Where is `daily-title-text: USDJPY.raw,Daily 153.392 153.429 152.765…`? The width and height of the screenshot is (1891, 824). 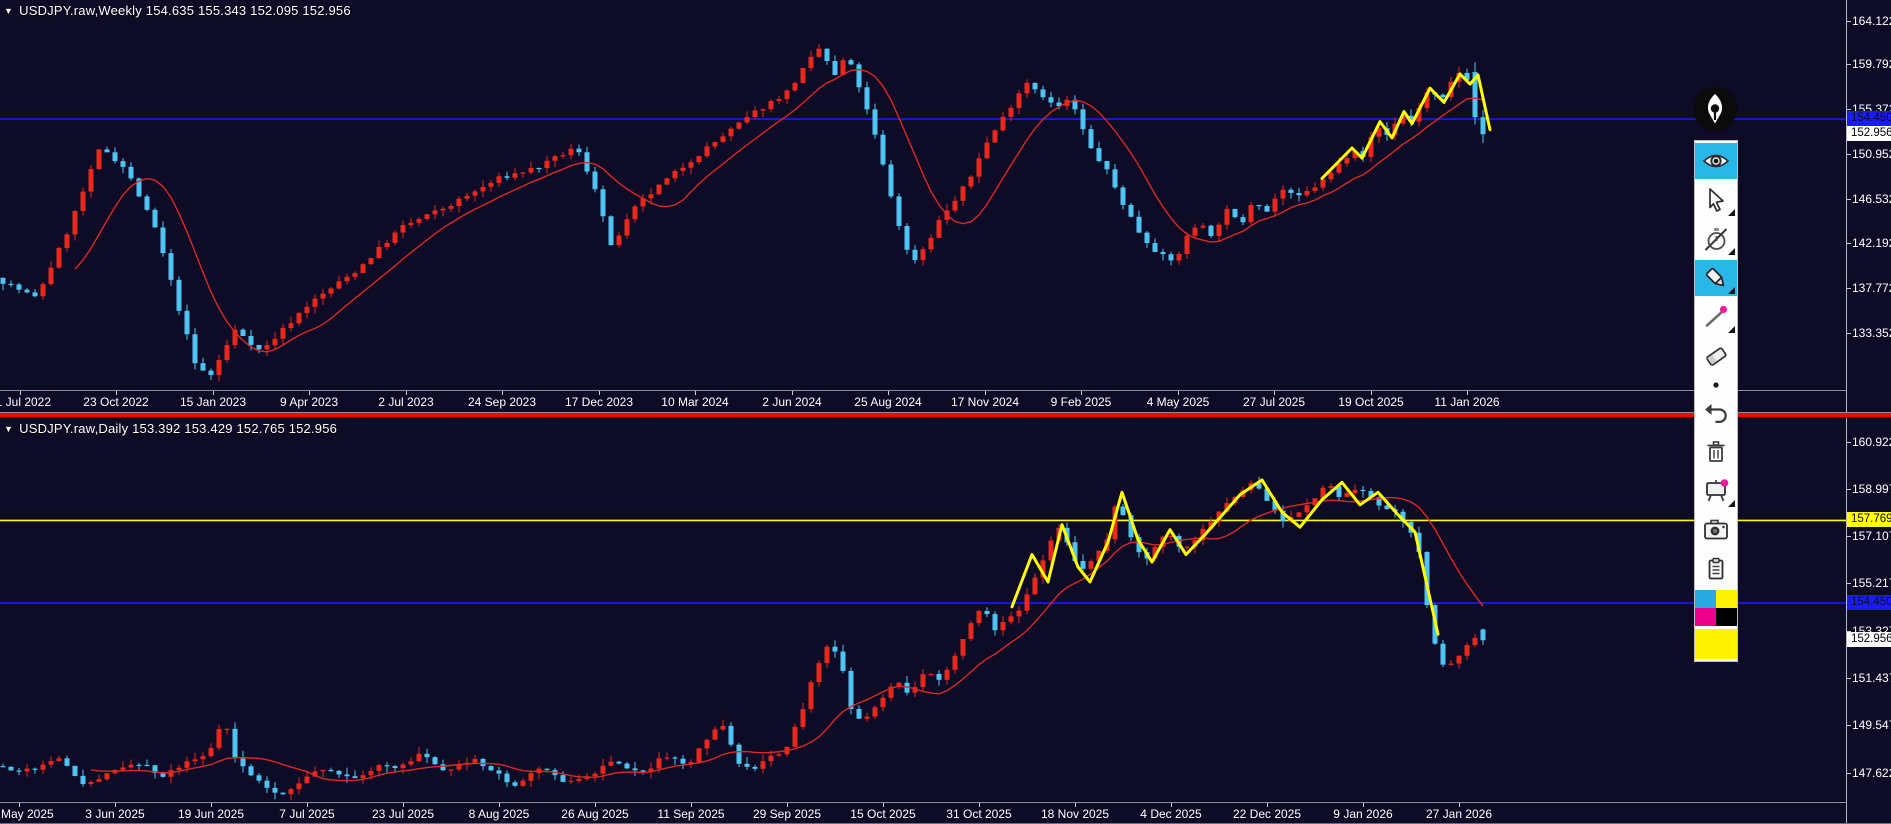 daily-title-text: USDJPY.raw,Daily 153.392 153.429 152.765… is located at coordinates (178, 428).